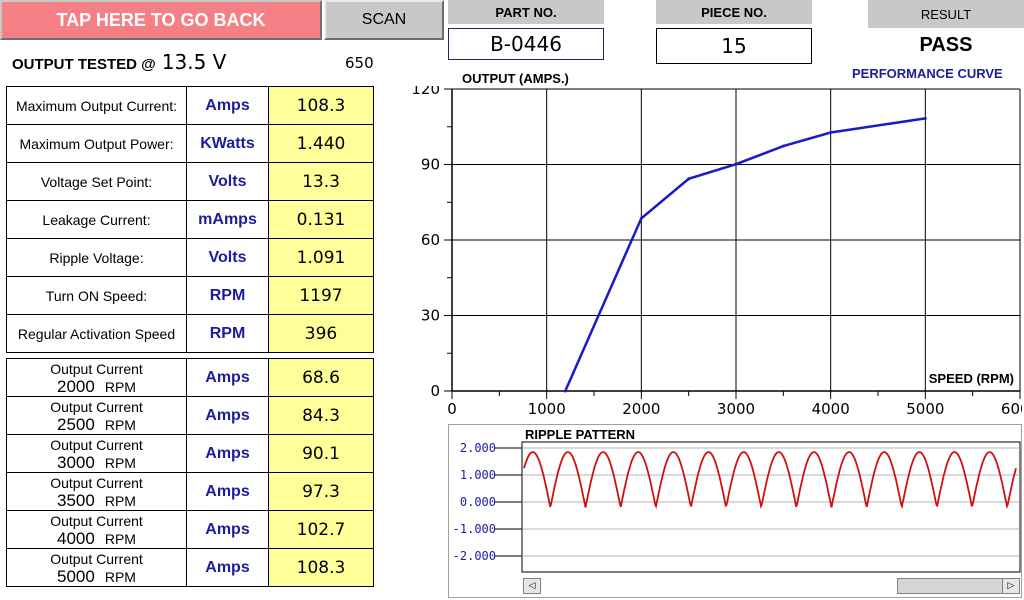 The image size is (1024, 600). What do you see at coordinates (227, 295) in the screenshot?
I see `param-unit: RPM` at bounding box center [227, 295].